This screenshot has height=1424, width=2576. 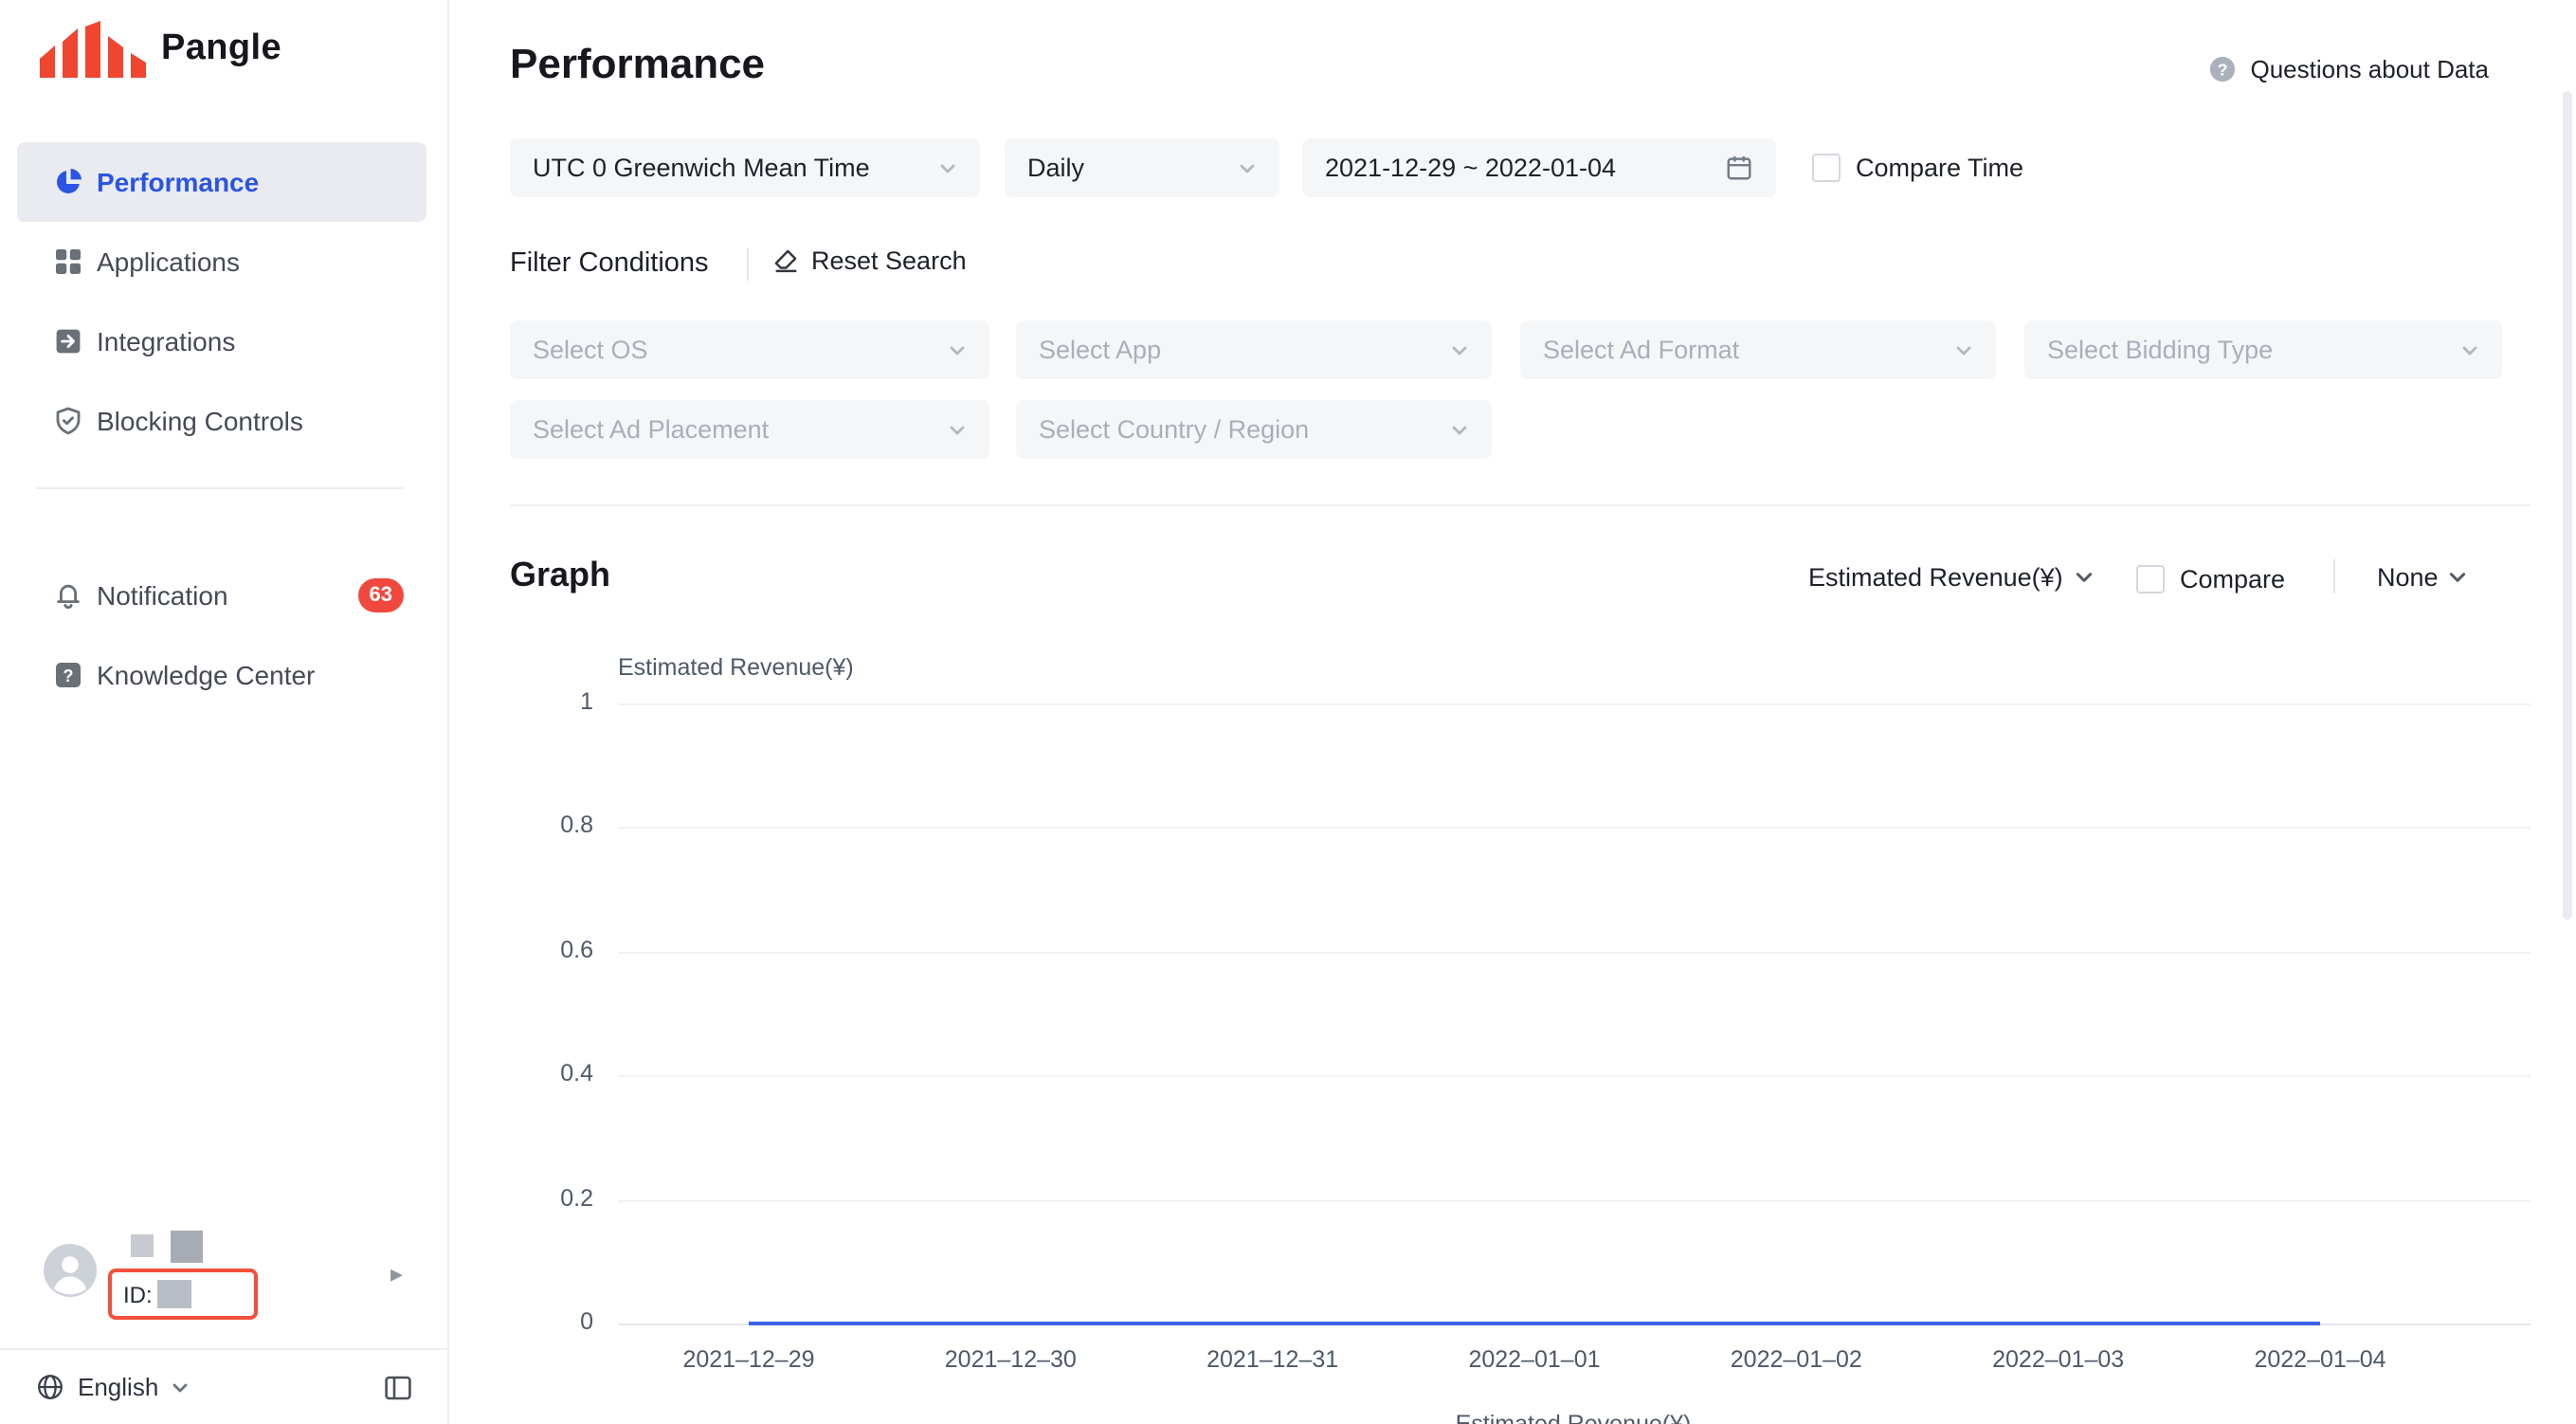 I want to click on reset-search-button: Reset Search, so click(x=869, y=260).